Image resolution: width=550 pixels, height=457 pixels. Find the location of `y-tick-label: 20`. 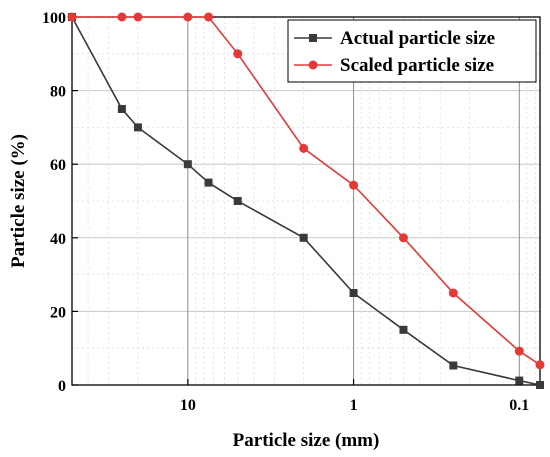

y-tick-label: 20 is located at coordinates (58, 312).